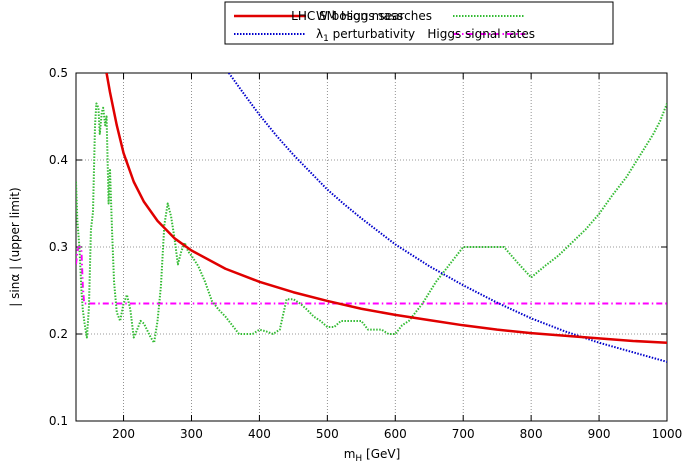  What do you see at coordinates (481, 34) in the screenshot?
I see `legend-label-higgs-signal-rates: Higgs signal rates` at bounding box center [481, 34].